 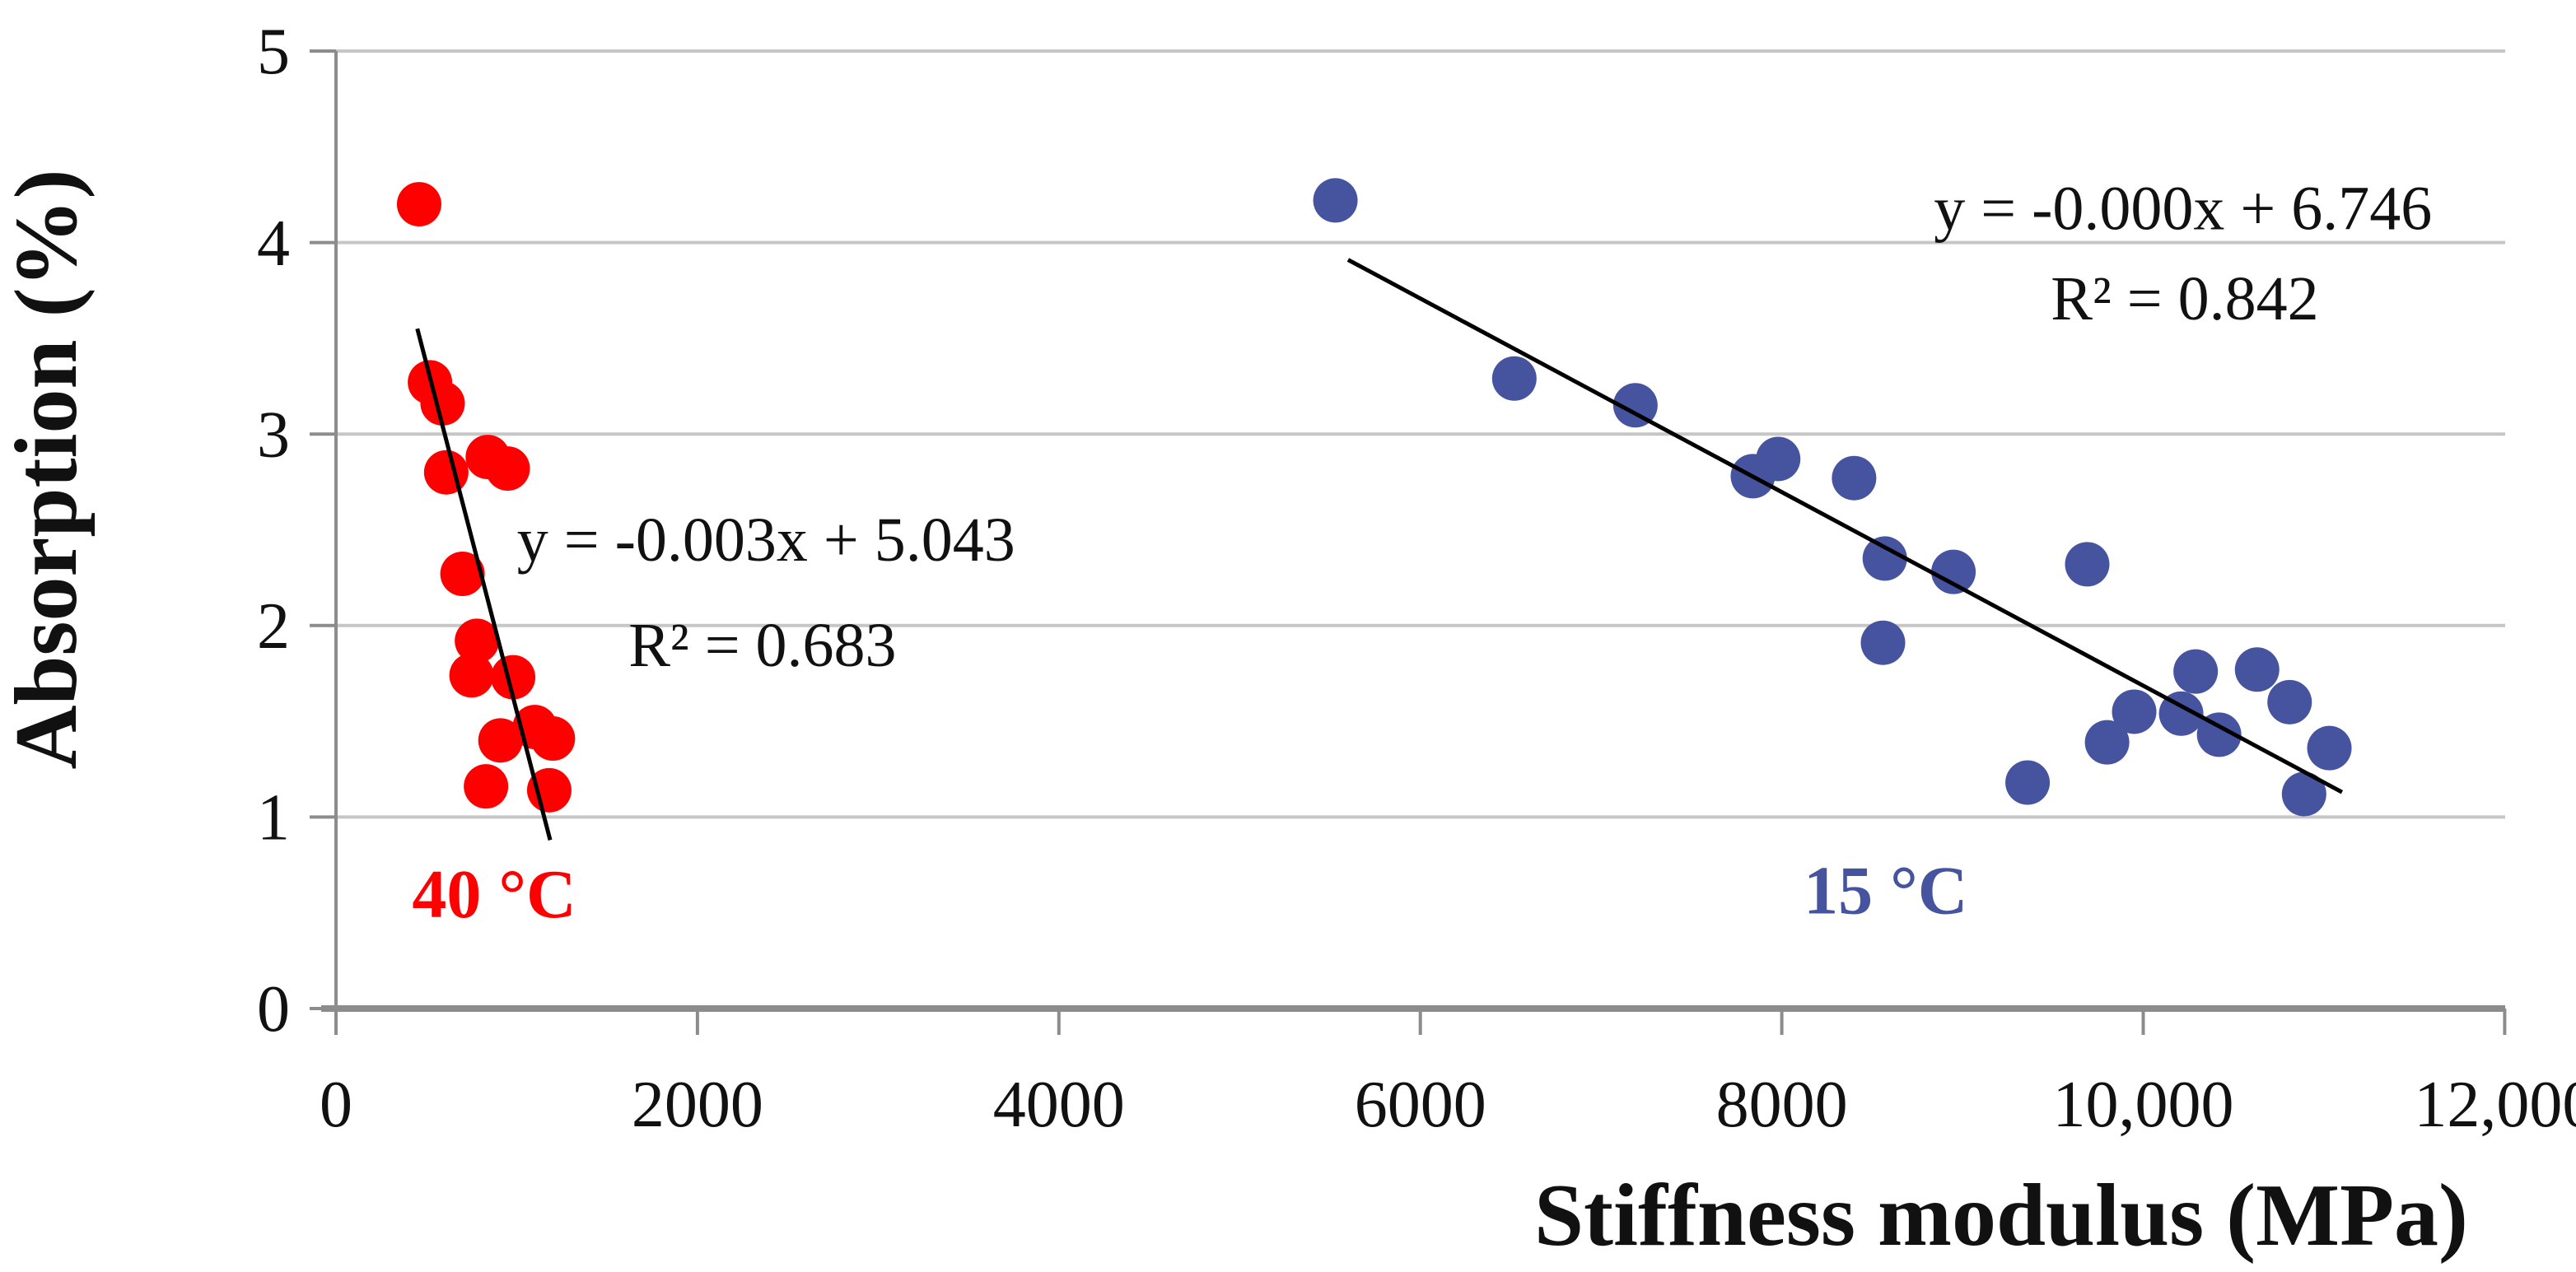 What do you see at coordinates (273, 818) in the screenshot?
I see `y-tick-label-1: 1` at bounding box center [273, 818].